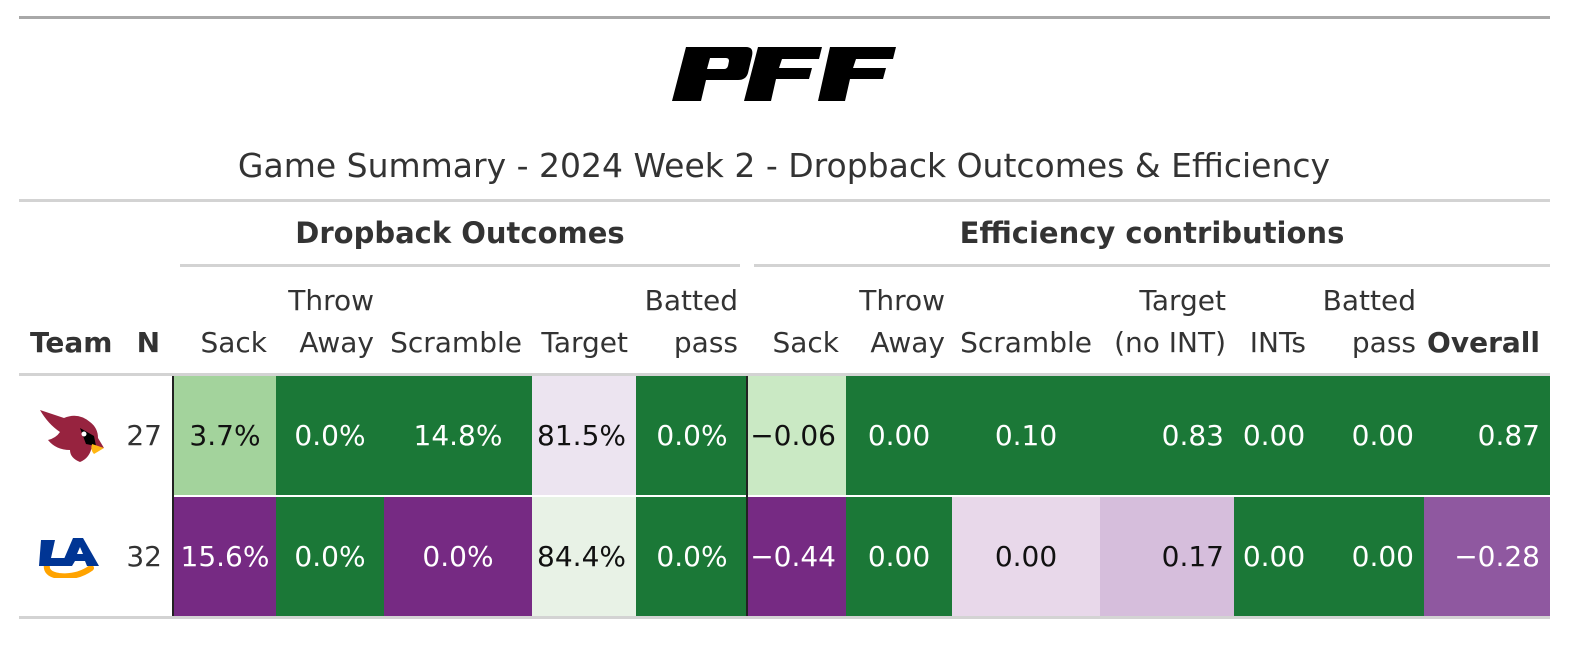 The image size is (1590, 646). What do you see at coordinates (1487, 435) in the screenshot?
I see `eff-overall-cell: 0.87` at bounding box center [1487, 435].